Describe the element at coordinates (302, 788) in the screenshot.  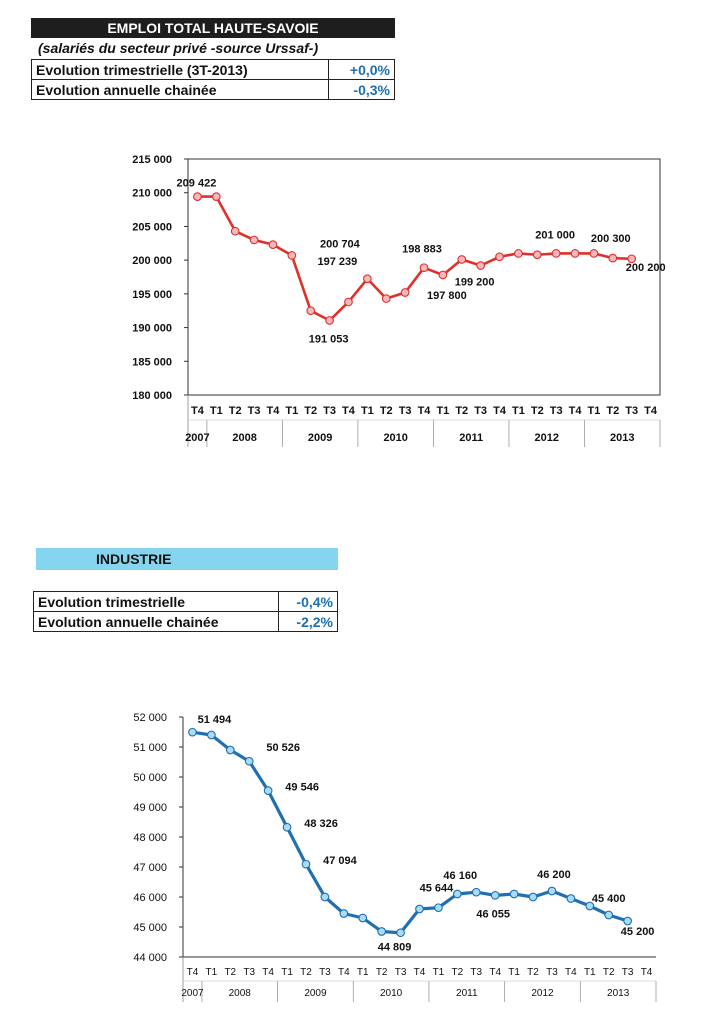
I see `data-label: 49 546` at that location.